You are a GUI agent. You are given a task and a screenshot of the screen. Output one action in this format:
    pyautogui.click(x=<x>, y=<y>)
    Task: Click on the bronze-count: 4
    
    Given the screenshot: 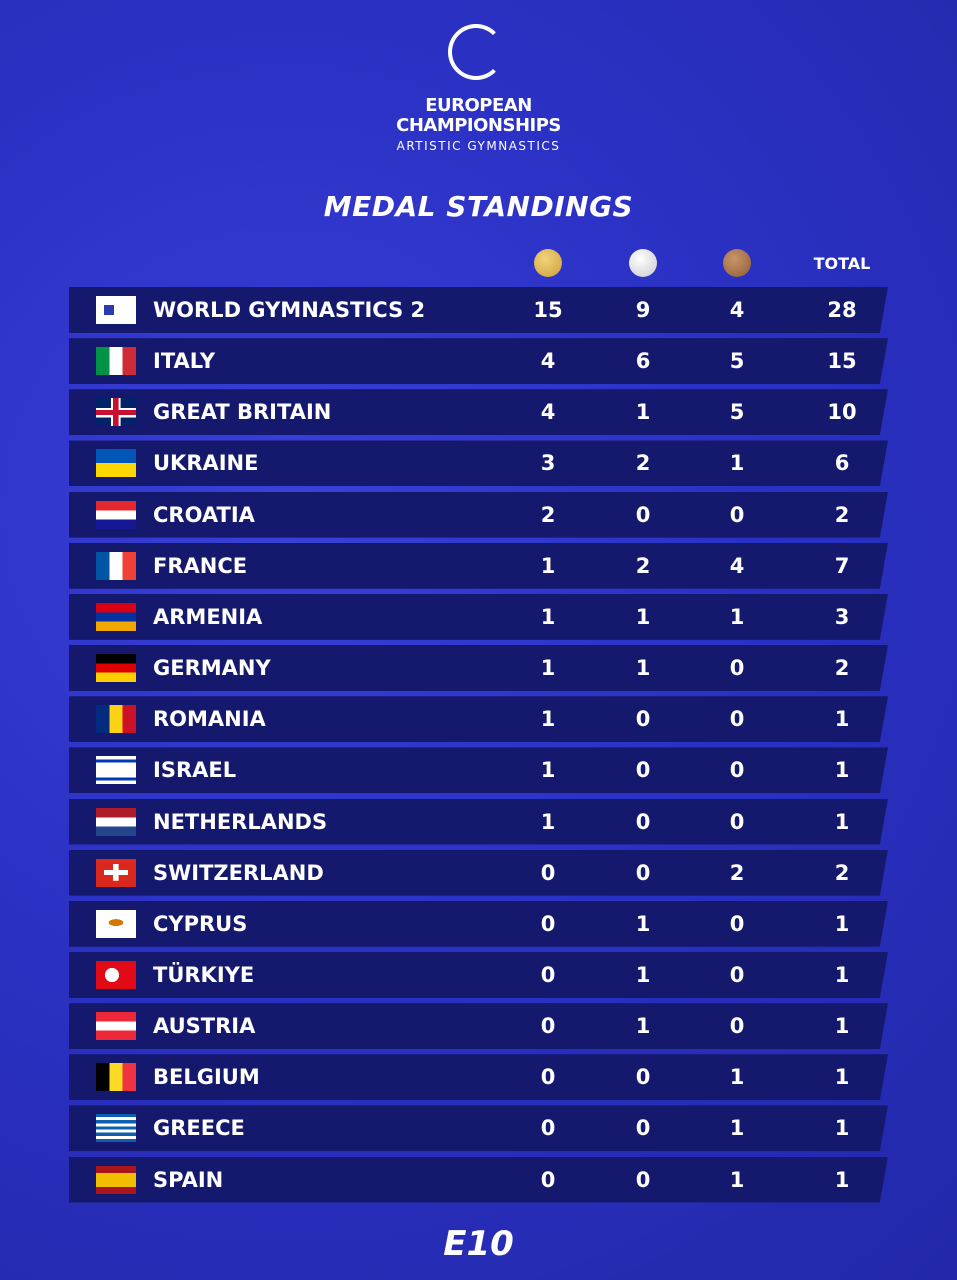 What is the action you would take?
    pyautogui.click(x=737, y=565)
    